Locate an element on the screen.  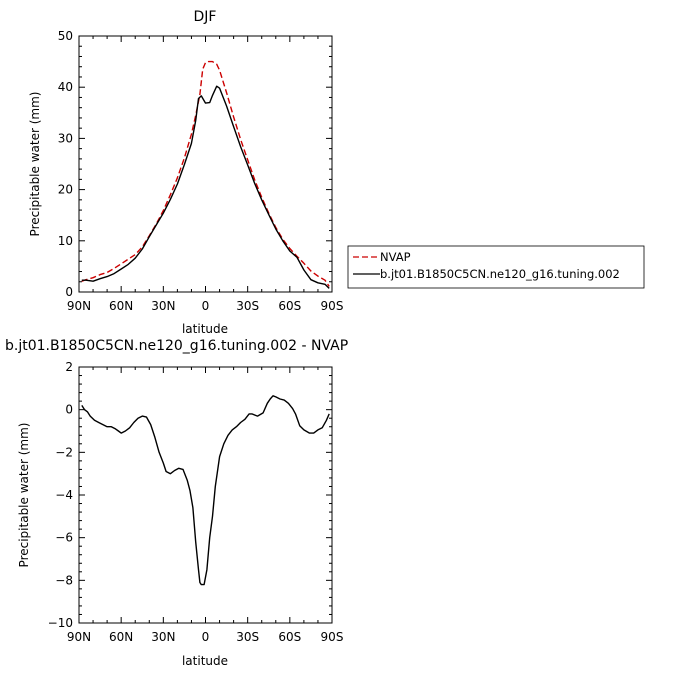
bottom-plot-frame is located at coordinates (205, 495).